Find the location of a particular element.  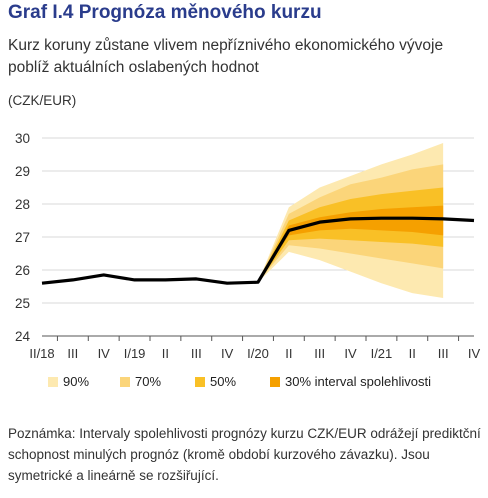

legend-item-50: 50% is located at coordinates (215, 381).